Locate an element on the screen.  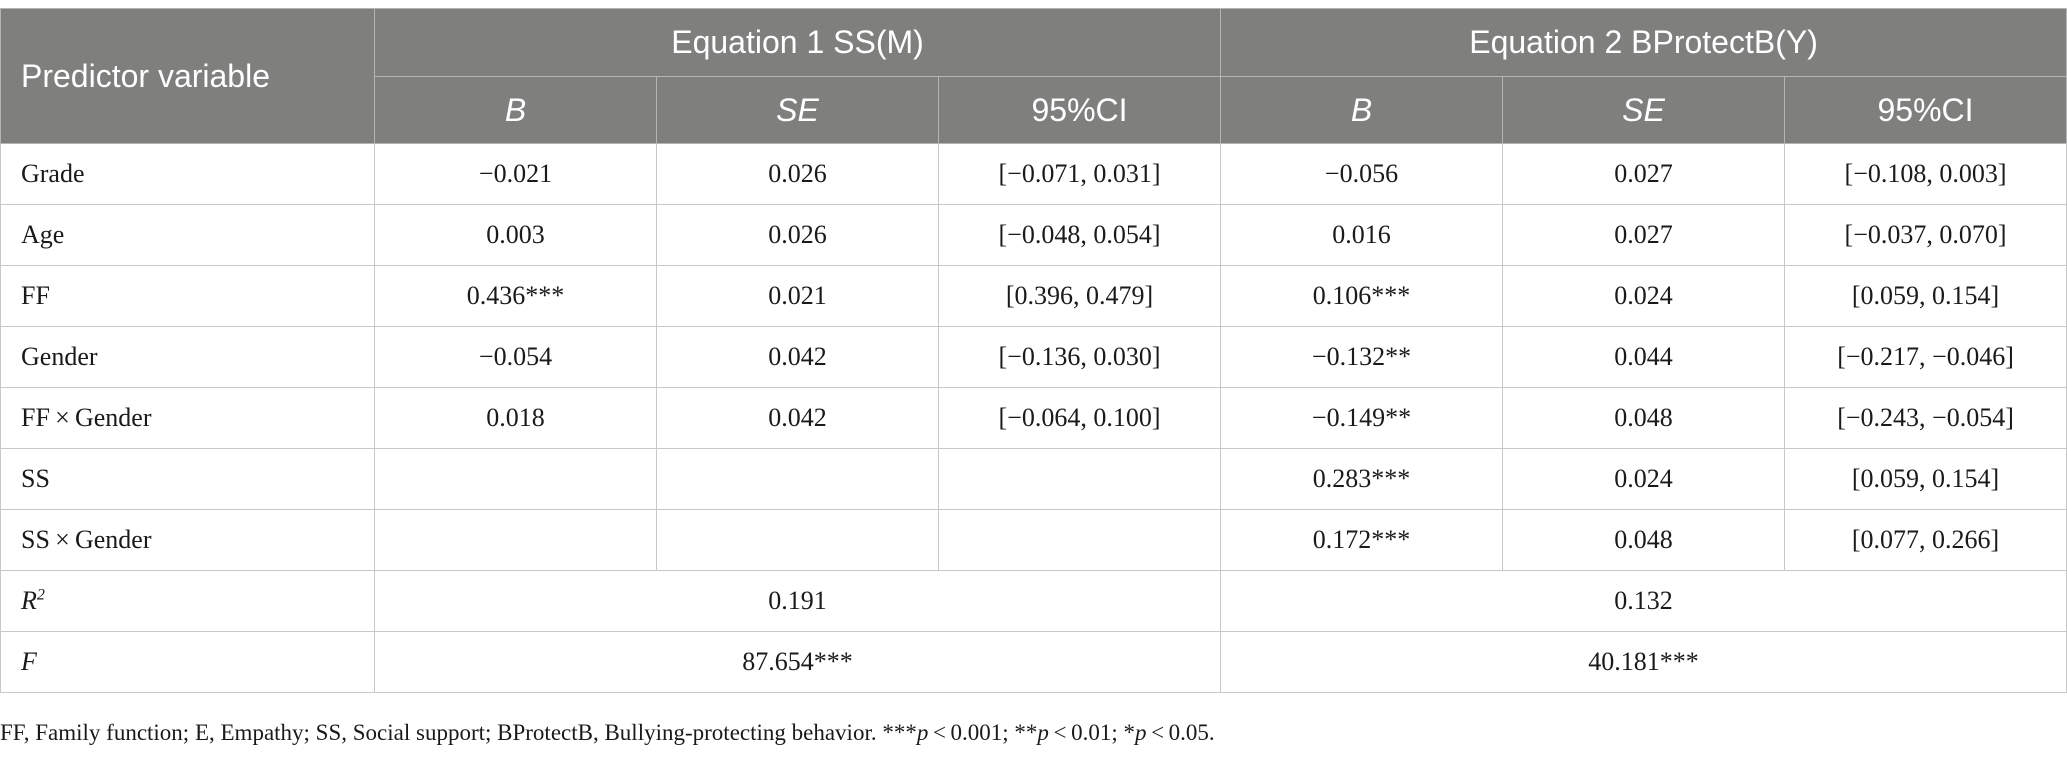
predictor-header: Predictor variable is located at coordinates (187, 76).